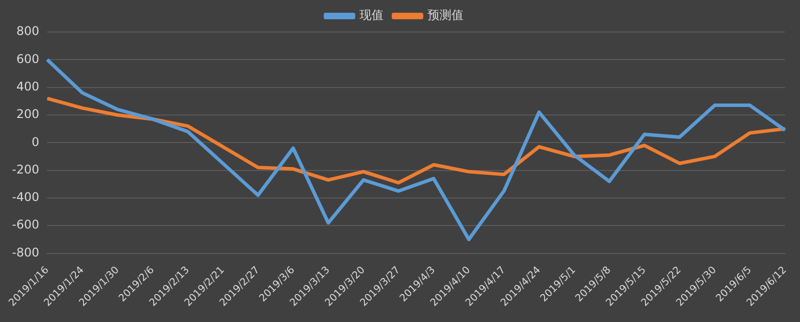  Describe the element at coordinates (372, 15) in the screenshot. I see `legend-label: 现值` at that location.